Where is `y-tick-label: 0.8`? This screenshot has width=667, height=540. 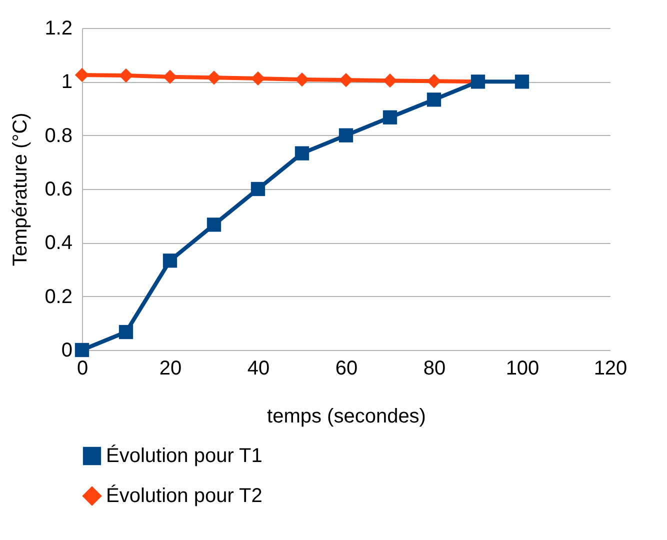
y-tick-label: 0.8 is located at coordinates (58, 135).